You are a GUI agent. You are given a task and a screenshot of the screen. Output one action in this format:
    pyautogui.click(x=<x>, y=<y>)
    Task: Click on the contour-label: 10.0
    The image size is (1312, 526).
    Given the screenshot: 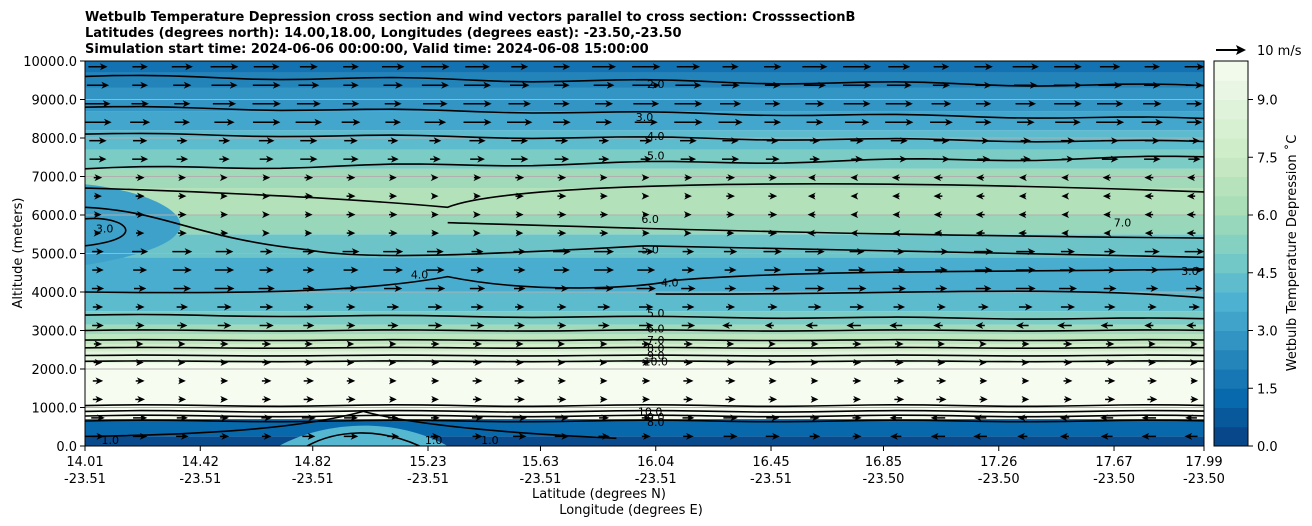 What is the action you would take?
    pyautogui.click(x=655, y=361)
    